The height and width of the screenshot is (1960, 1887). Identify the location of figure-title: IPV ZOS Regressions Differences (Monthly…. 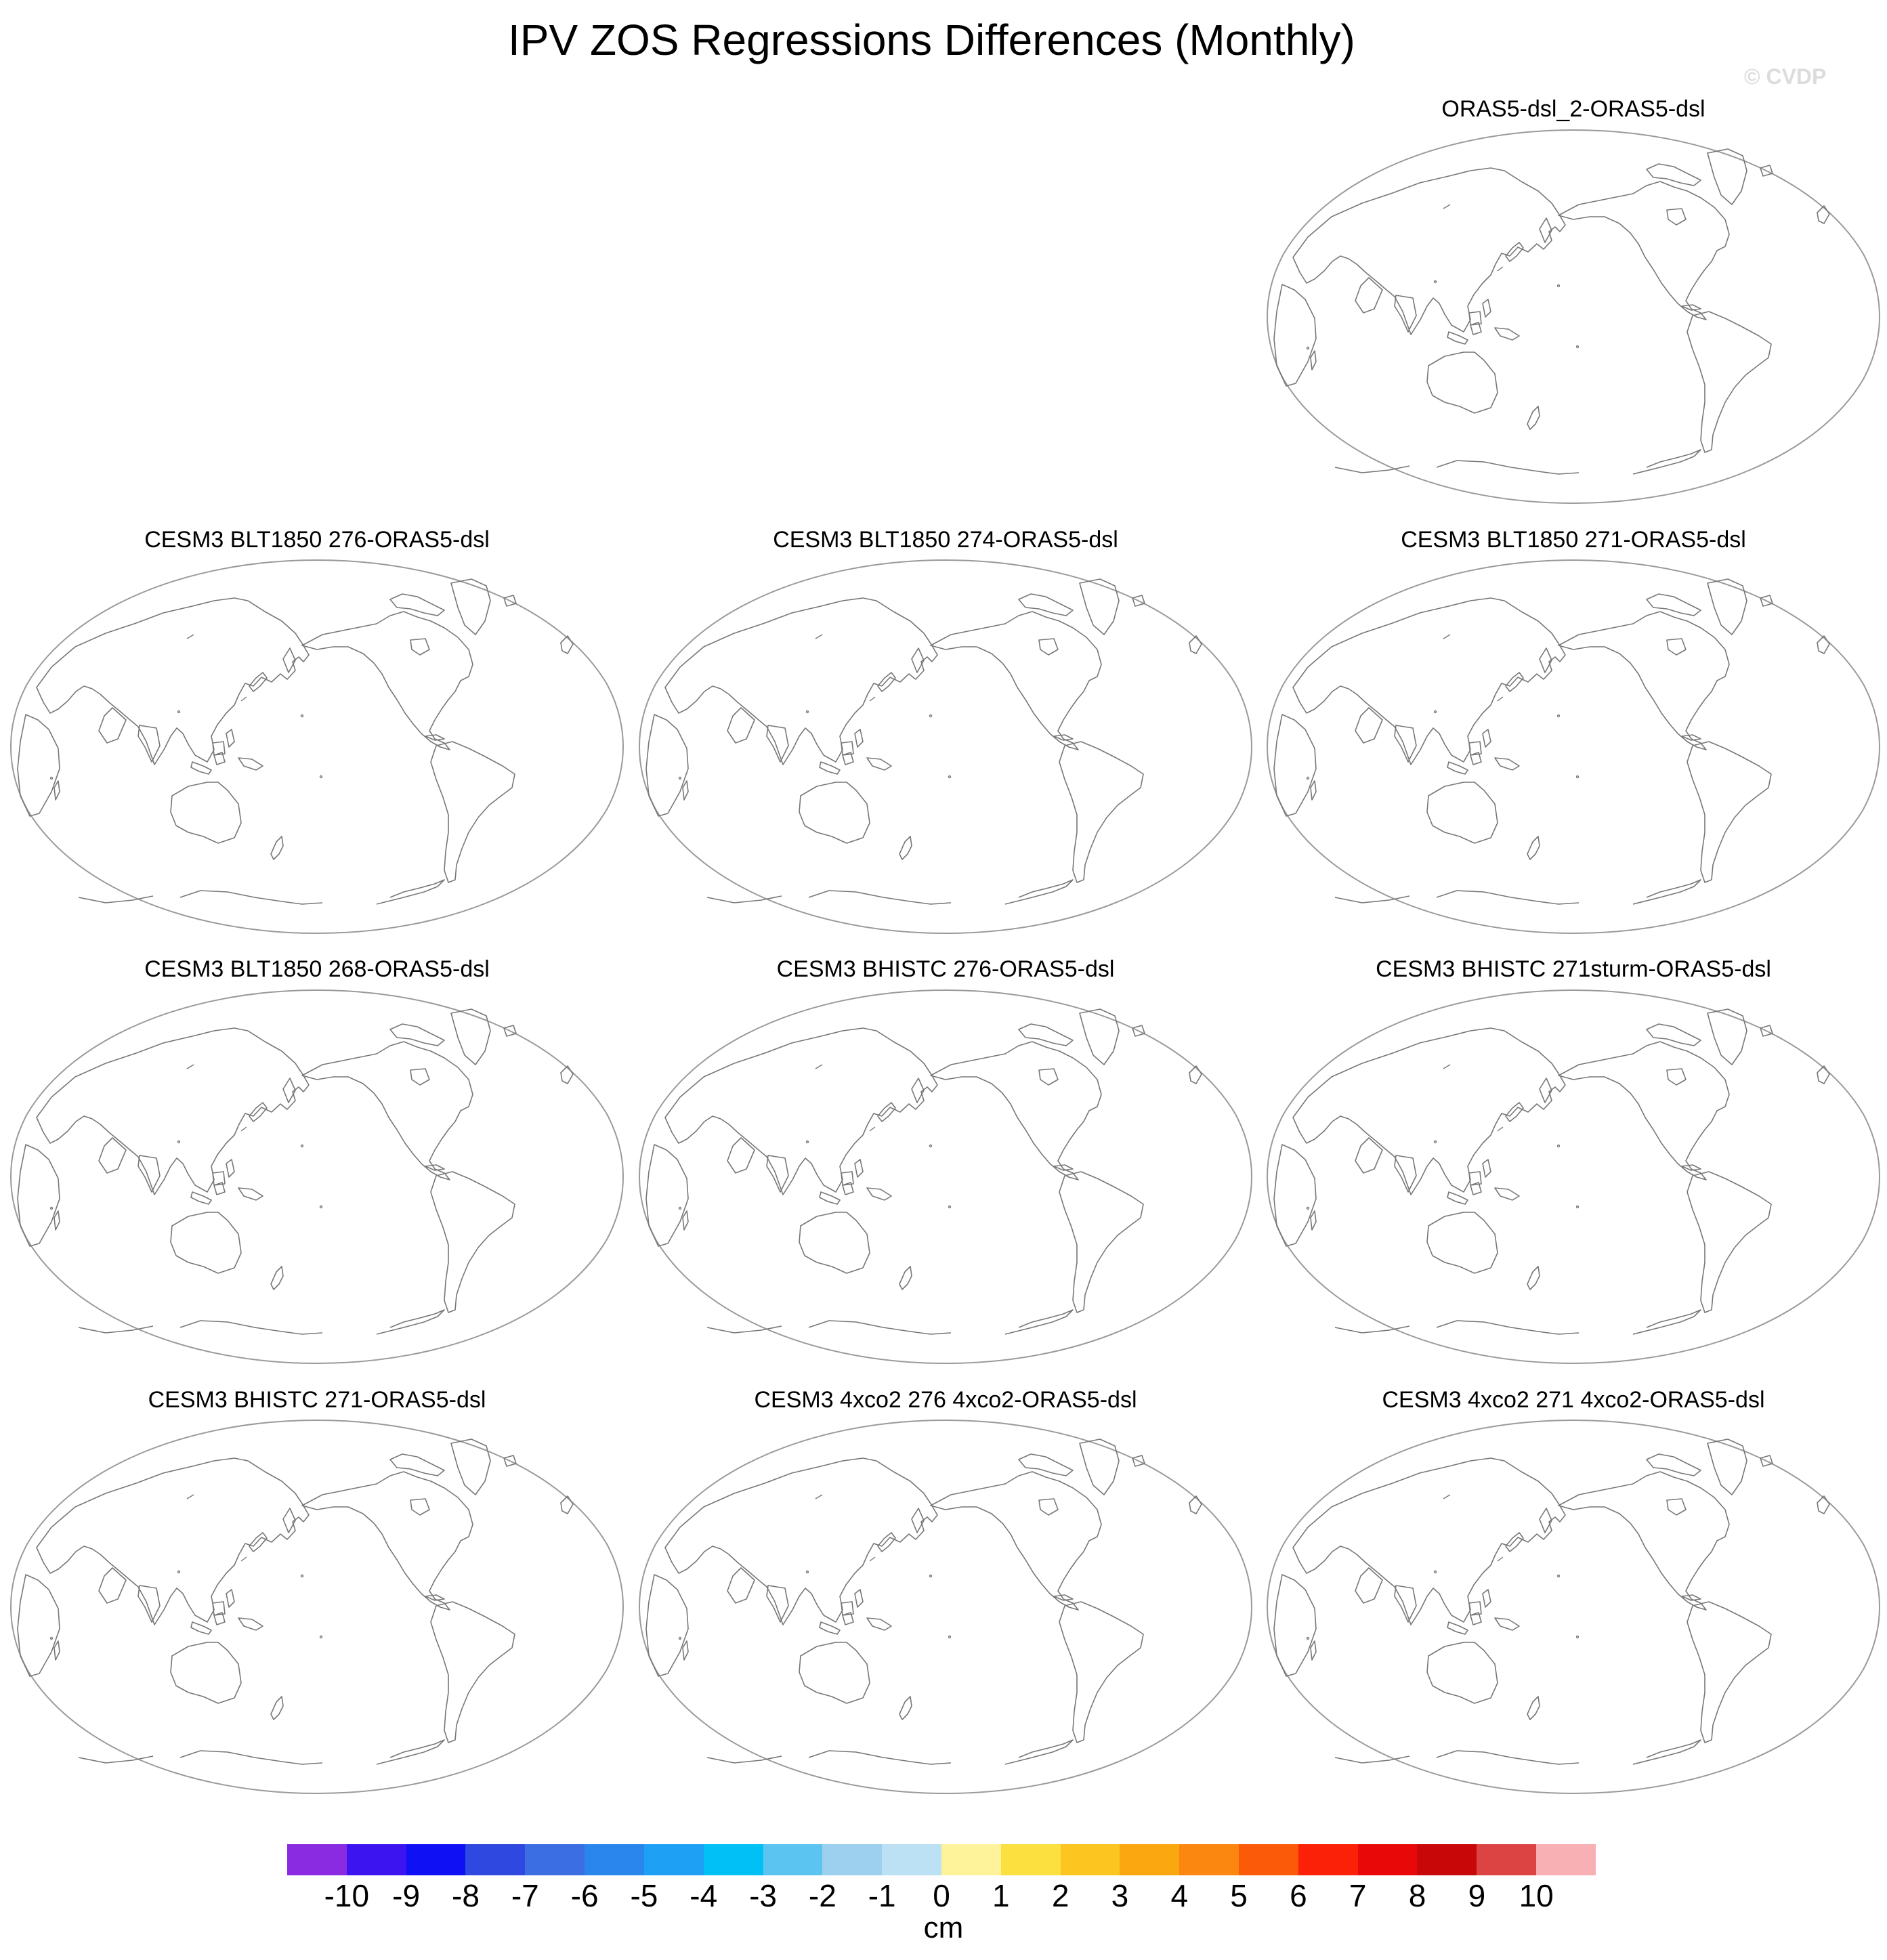
(932, 40).